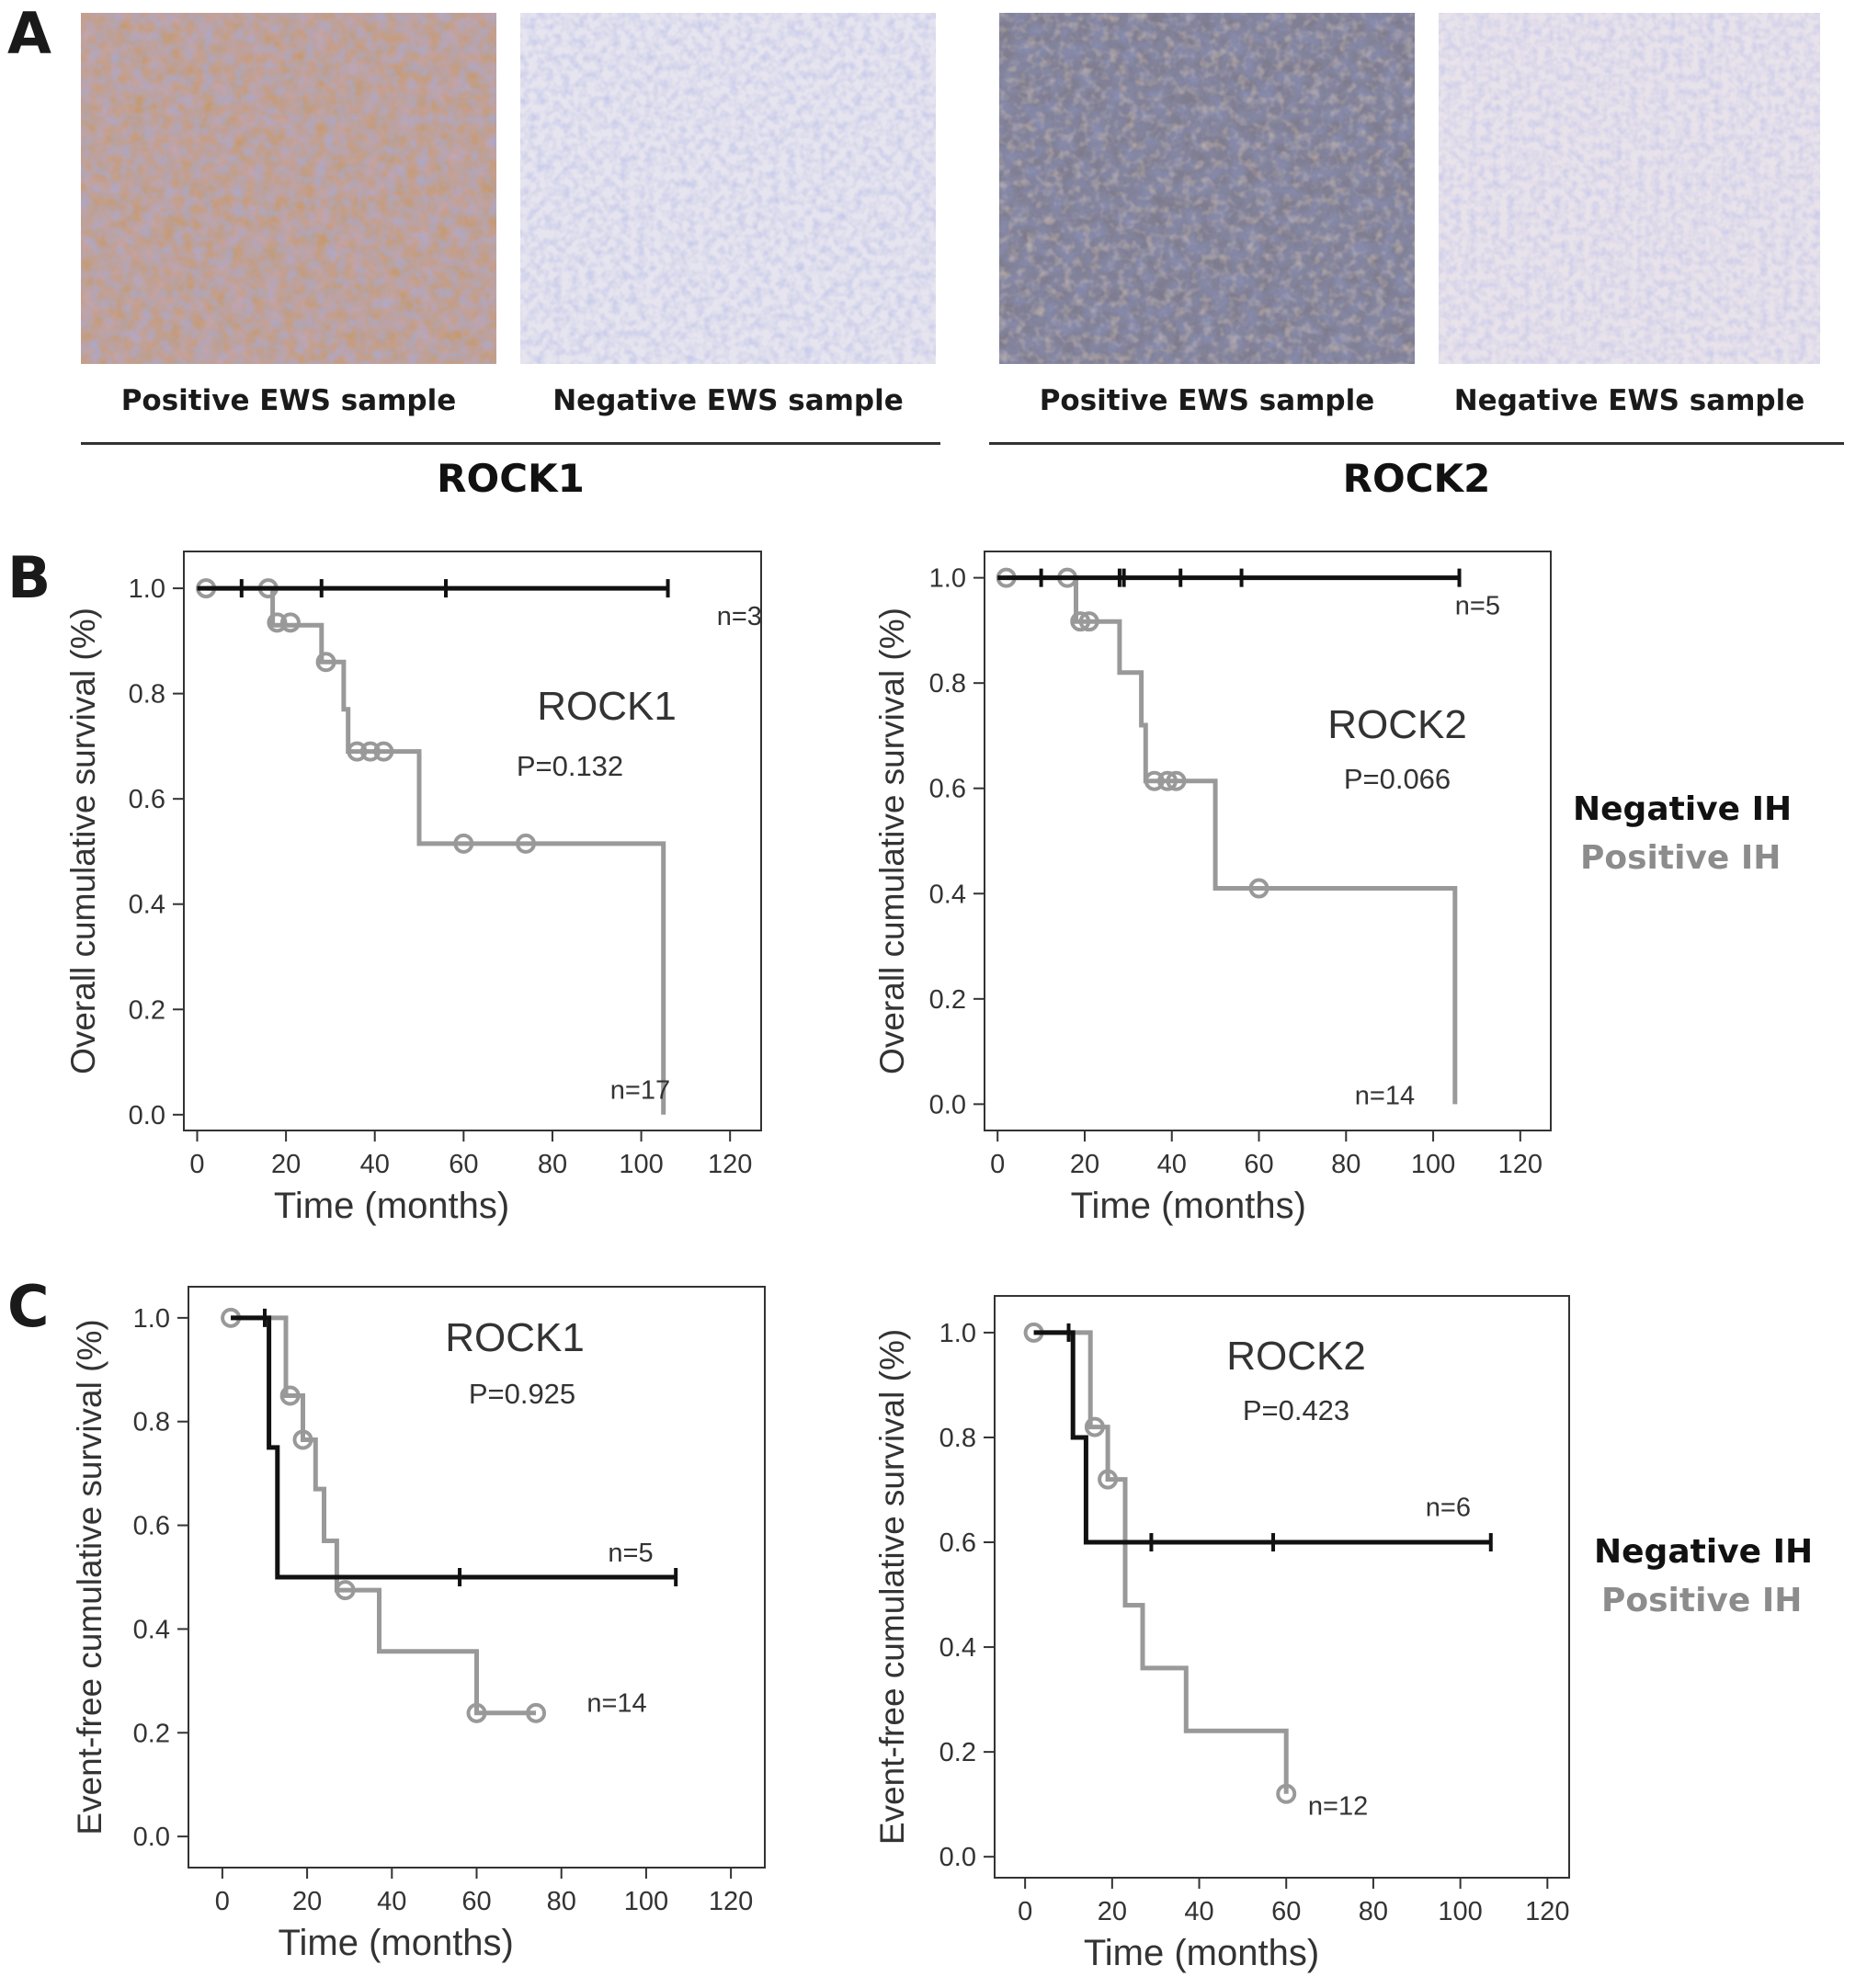  Describe the element at coordinates (616, 1704) in the screenshot. I see `n-label-positive-ih: n=14` at that location.